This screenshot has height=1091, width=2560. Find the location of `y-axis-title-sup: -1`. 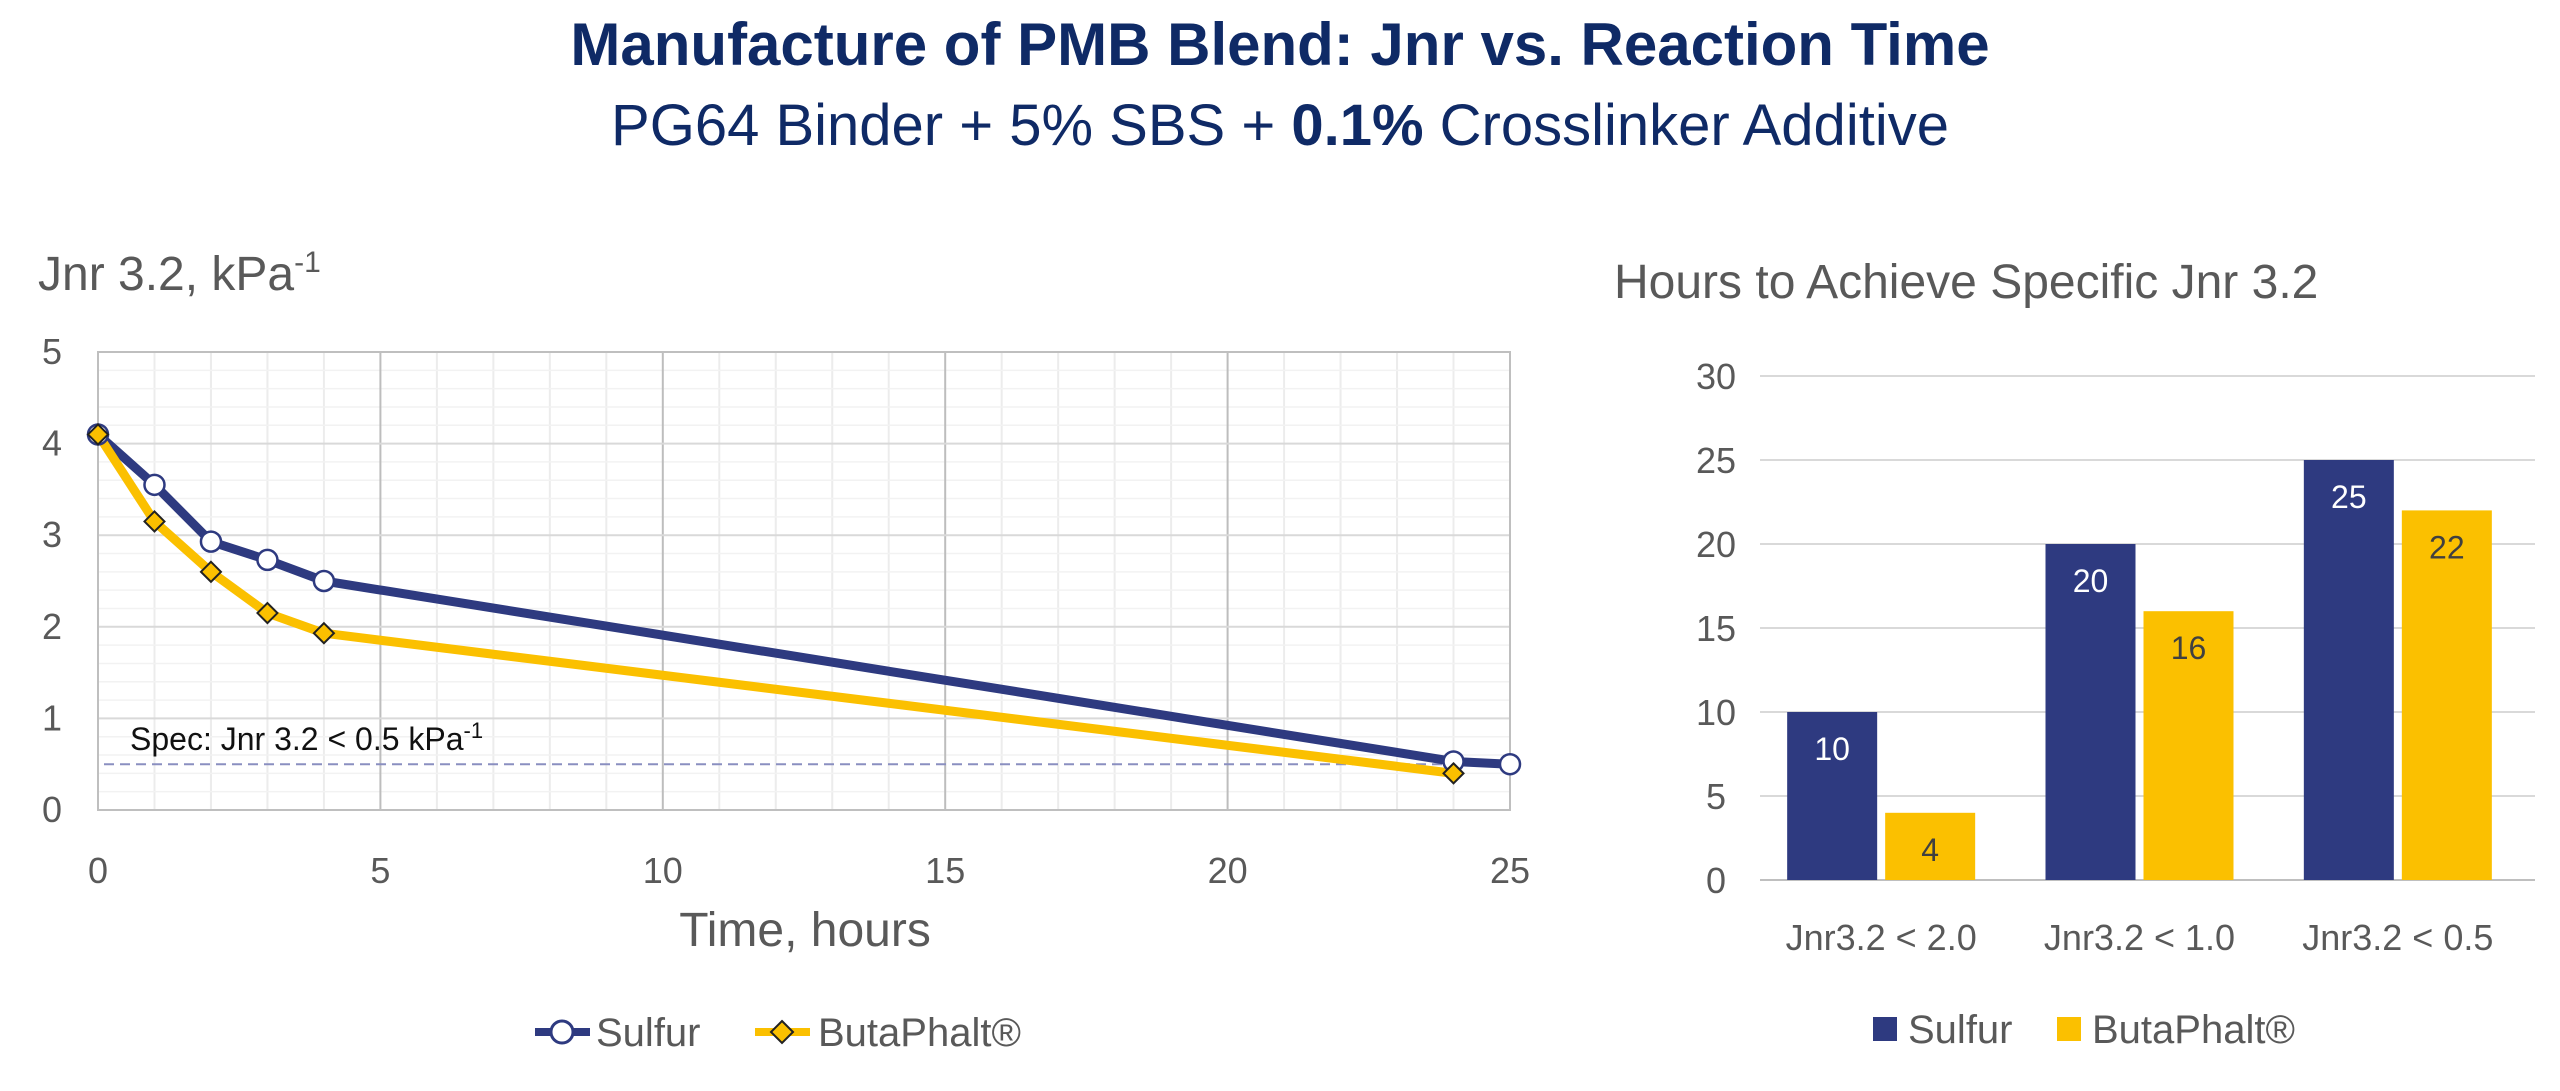

y-axis-title-sup: -1 is located at coordinates (307, 262).